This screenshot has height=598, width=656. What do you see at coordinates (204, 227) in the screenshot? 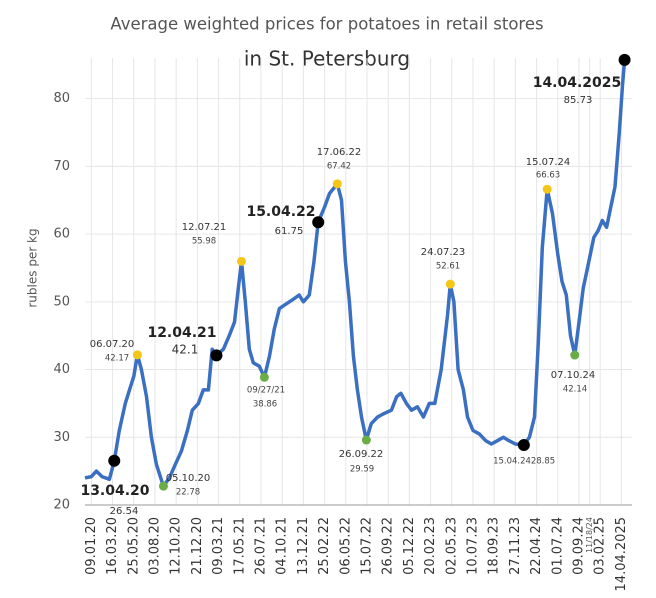
I see `annotation-label: 12.07.21` at bounding box center [204, 227].